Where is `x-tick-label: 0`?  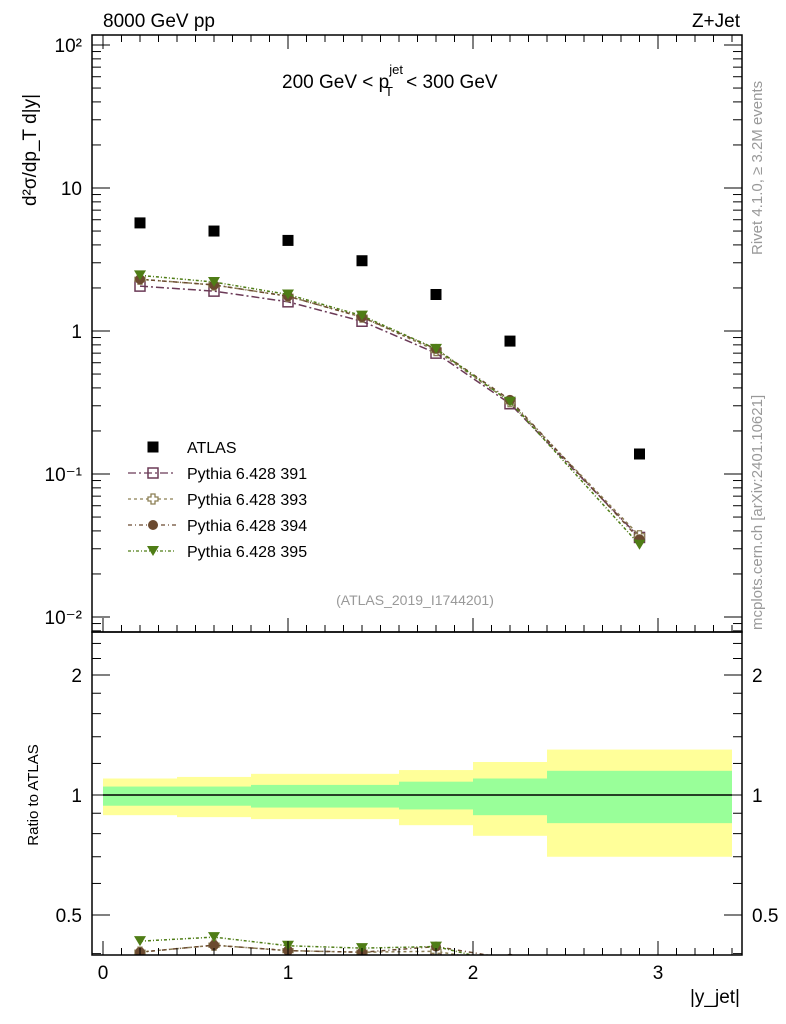
x-tick-label: 0 is located at coordinates (103, 973).